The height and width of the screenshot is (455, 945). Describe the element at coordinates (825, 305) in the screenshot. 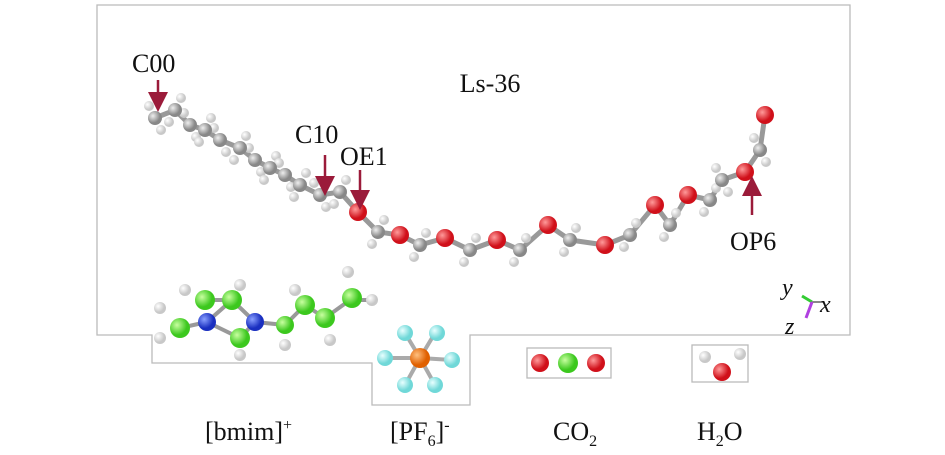

I see `axis-label: x` at that location.